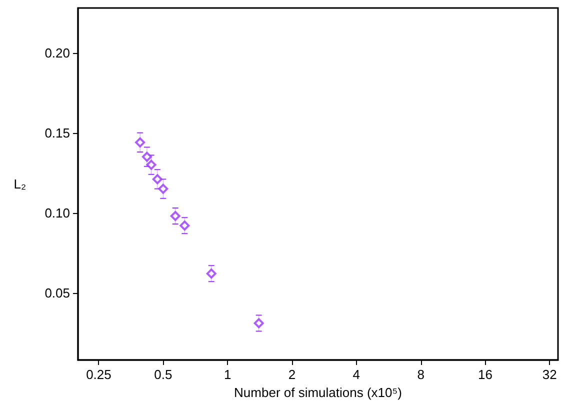 This screenshot has height=414, width=563. I want to click on y-tick-label: 0.05, so click(57, 292).